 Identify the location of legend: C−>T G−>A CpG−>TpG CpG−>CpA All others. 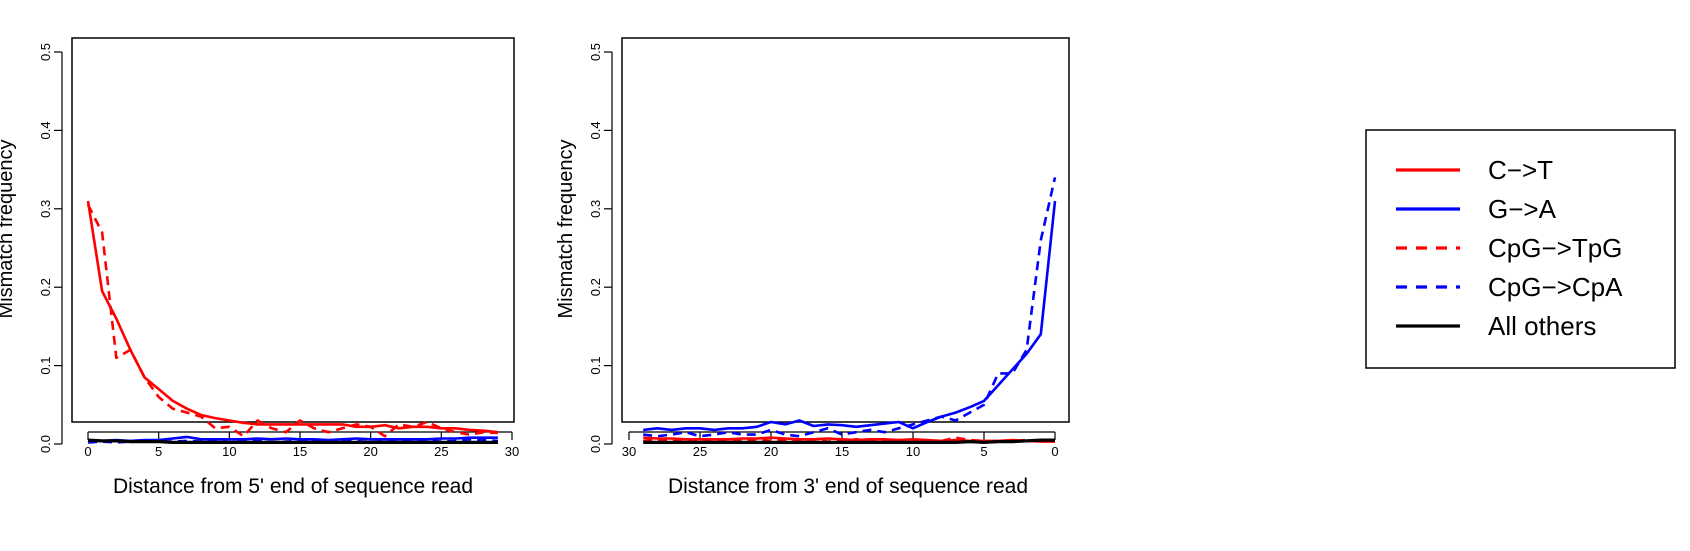
(1520, 249).